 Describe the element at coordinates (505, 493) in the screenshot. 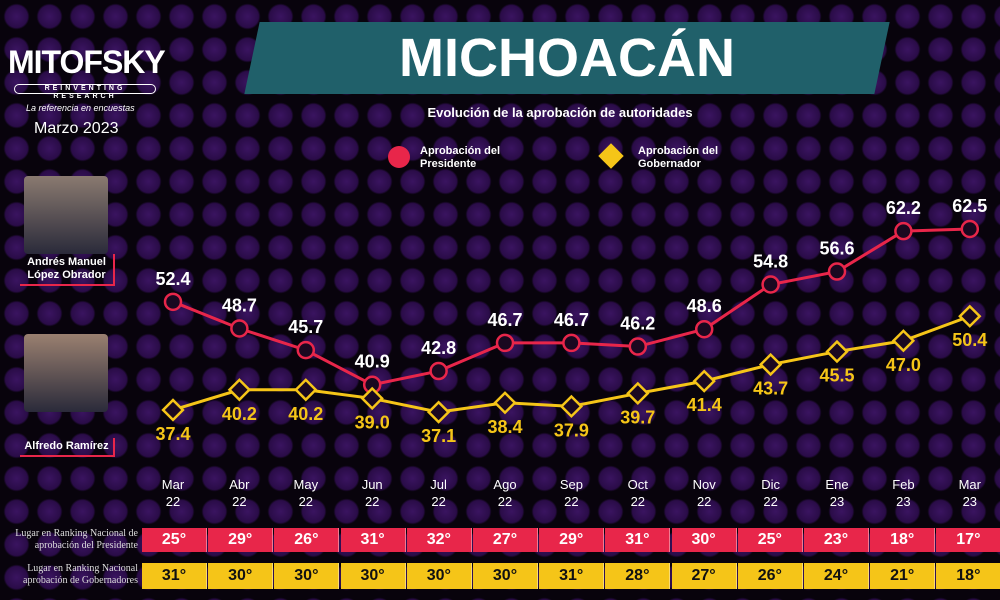

I see `x-tick-label: Ago 22` at that location.